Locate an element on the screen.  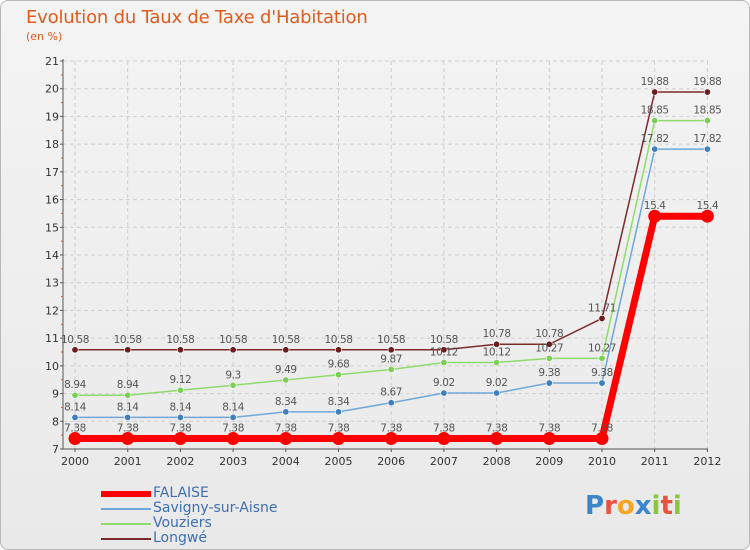
y-tick-label: 12 is located at coordinates (52, 310).